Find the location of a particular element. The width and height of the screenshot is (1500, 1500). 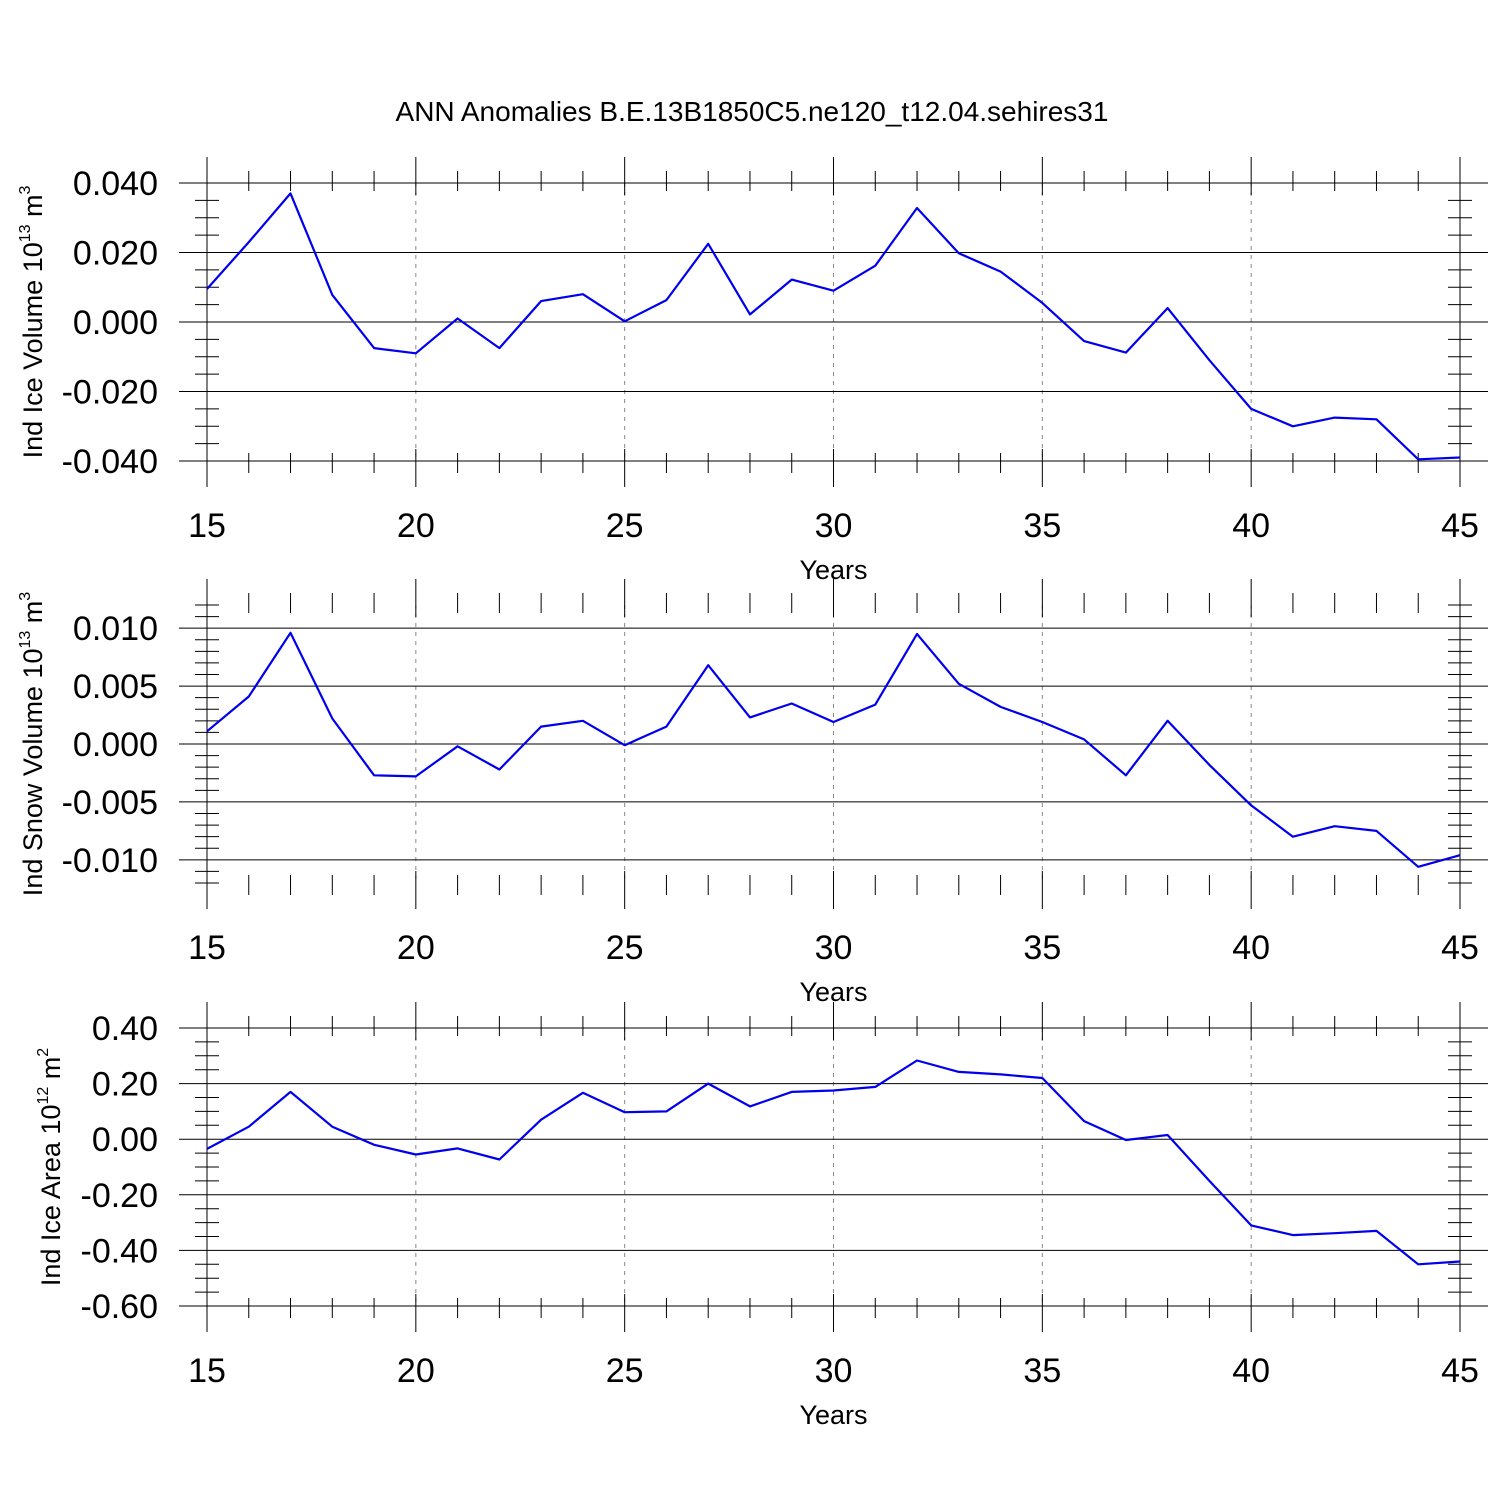

y-tick-label: -0.40 is located at coordinates (120, 1251).